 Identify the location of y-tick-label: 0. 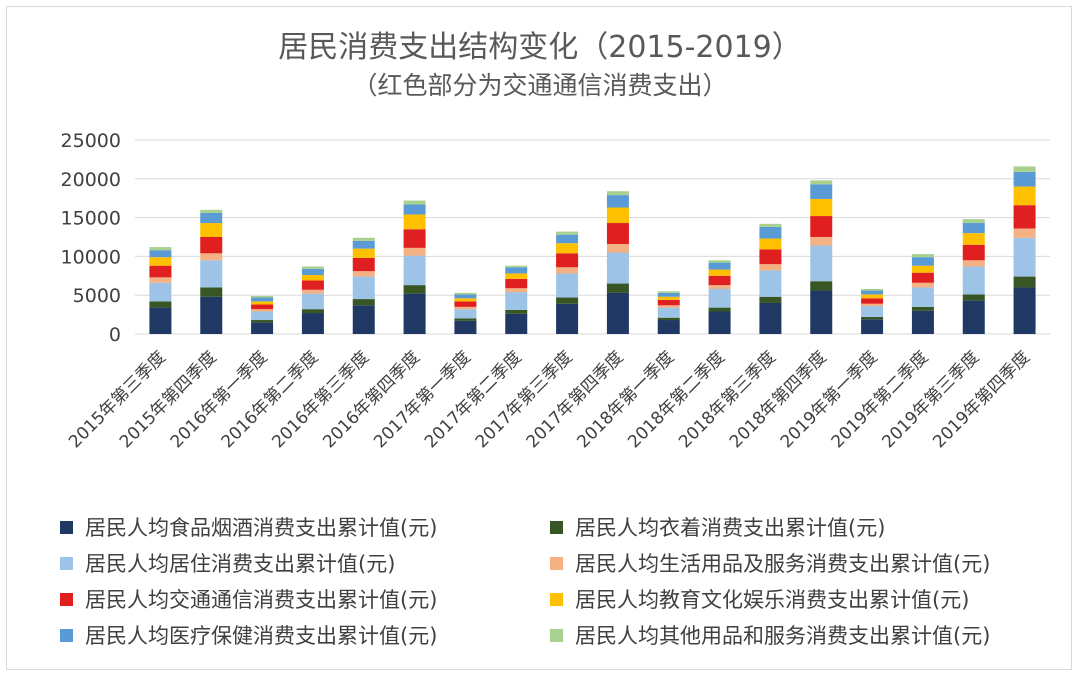
(115, 335).